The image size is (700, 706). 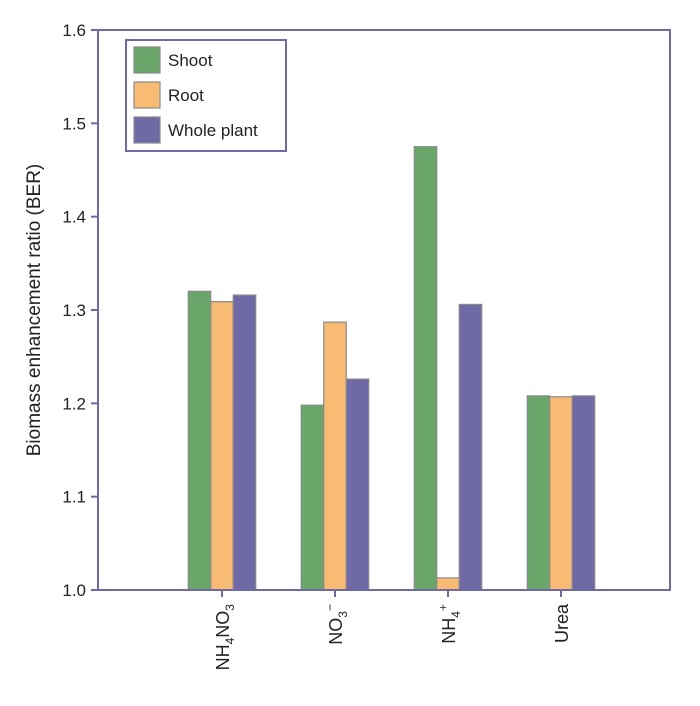 I want to click on y-axis: 1.0 1.1 1.2 1.3 1.4 1.5 1.6, so click(x=80, y=310).